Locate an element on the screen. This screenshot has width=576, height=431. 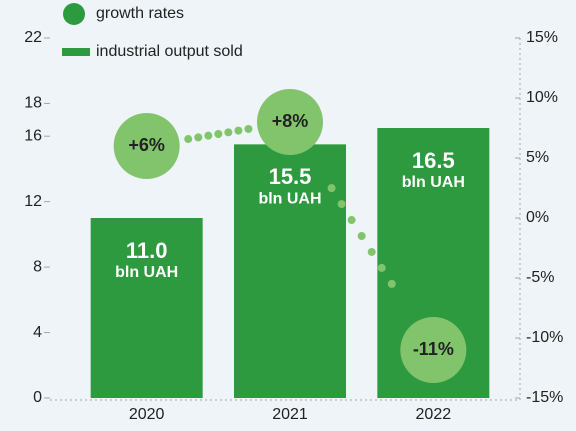
y-tick-label: 4 is located at coordinates (37, 332).